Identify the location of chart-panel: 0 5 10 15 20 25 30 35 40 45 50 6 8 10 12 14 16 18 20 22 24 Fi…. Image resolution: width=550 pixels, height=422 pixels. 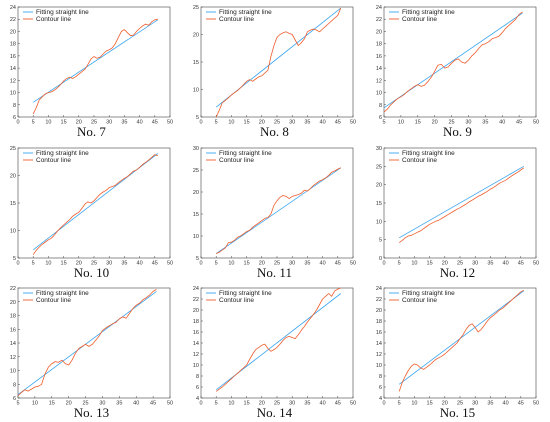
(91, 65).